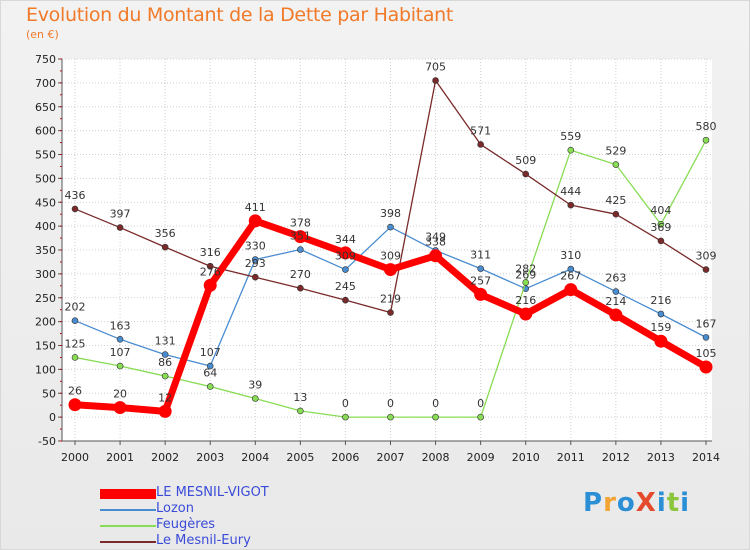  Describe the element at coordinates (45, 369) in the screenshot. I see `y-tick-label: 100` at that location.